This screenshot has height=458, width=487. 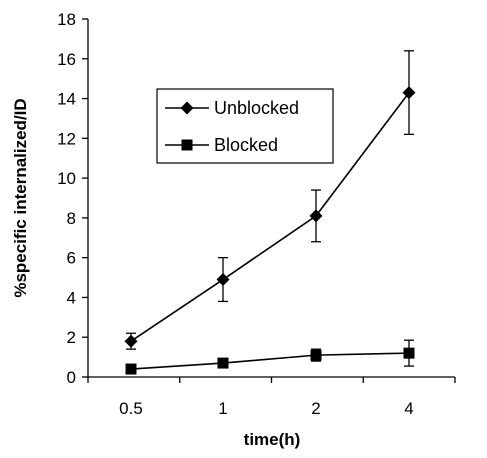 I want to click on x-tick-label-4: 4, so click(x=408, y=408).